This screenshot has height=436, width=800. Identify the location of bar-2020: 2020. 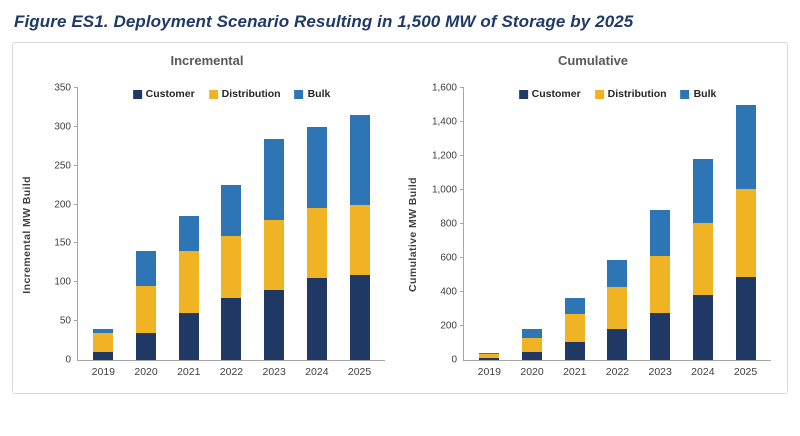
(146, 233).